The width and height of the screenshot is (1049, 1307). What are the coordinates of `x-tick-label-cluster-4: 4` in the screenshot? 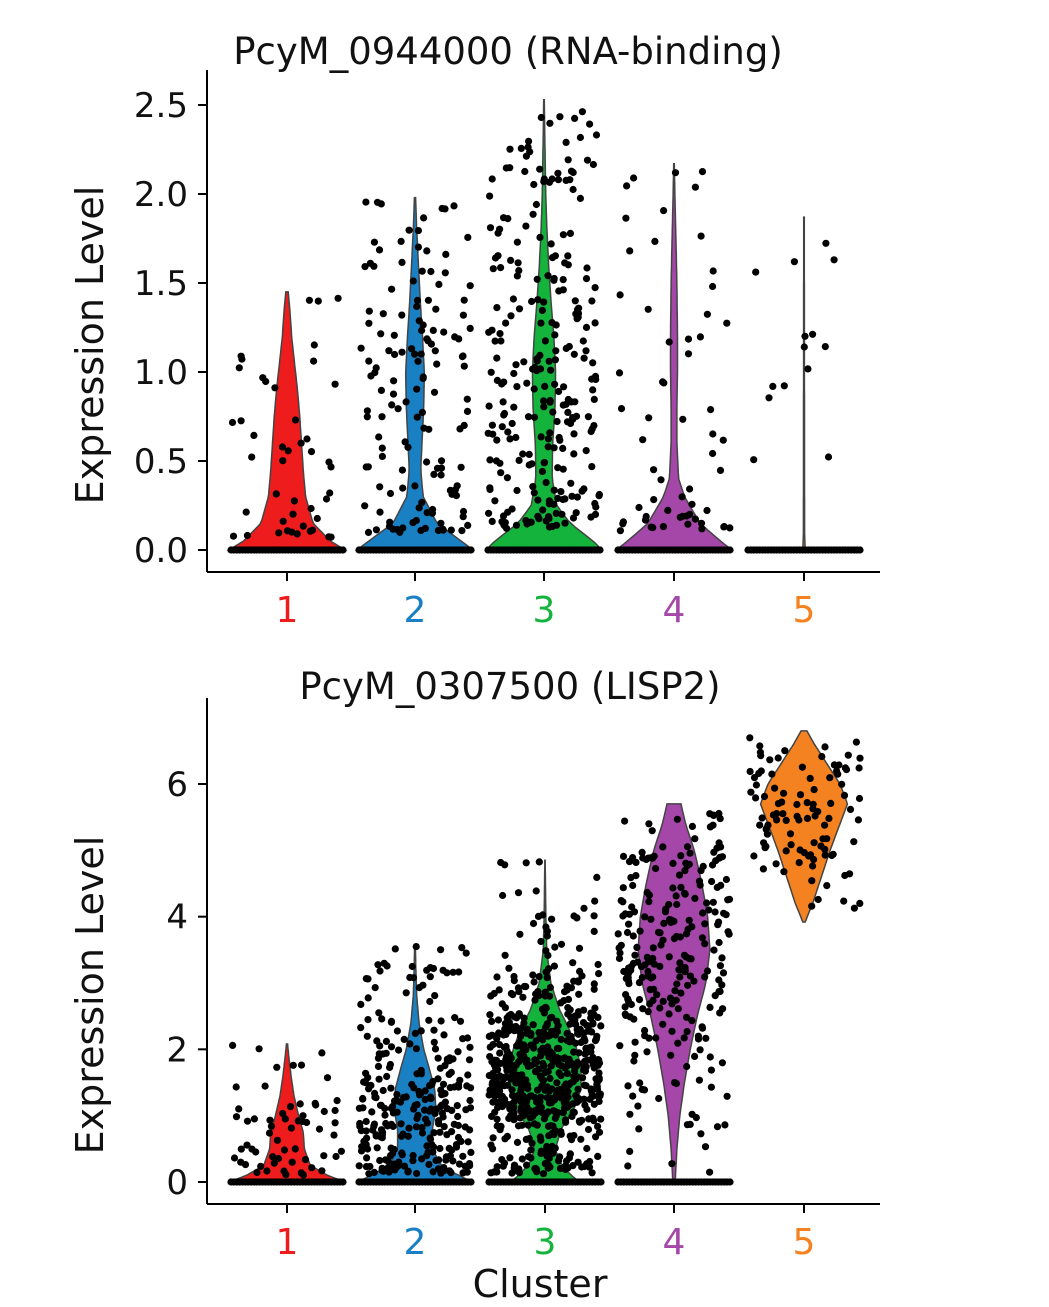 It's located at (674, 1242).